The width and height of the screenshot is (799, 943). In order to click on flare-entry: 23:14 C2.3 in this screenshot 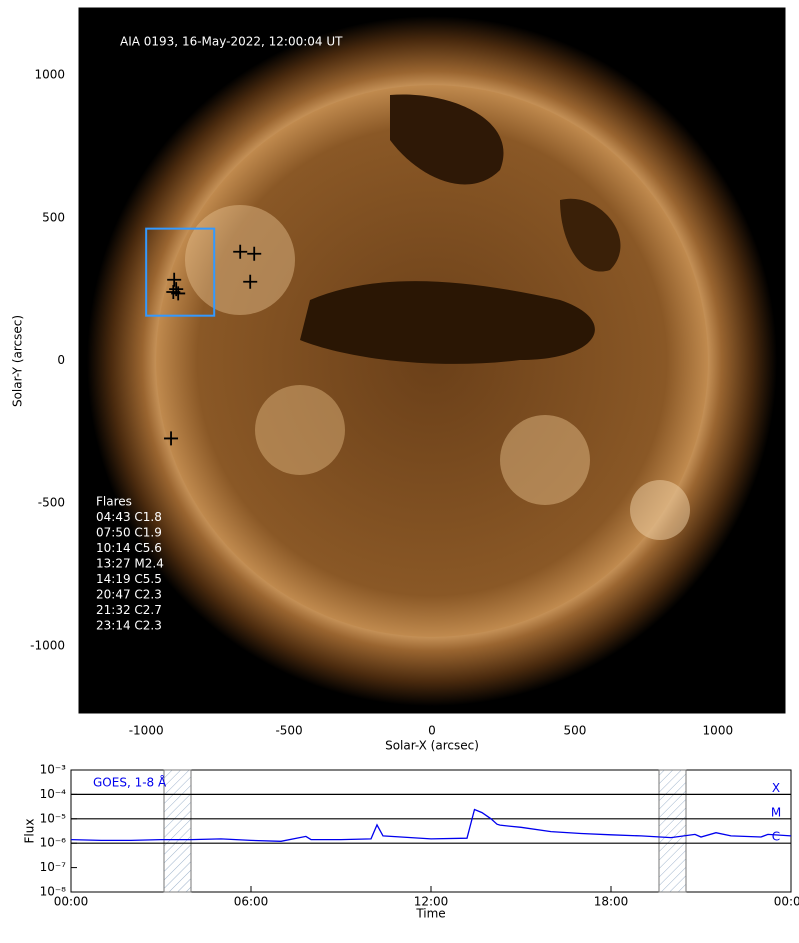, I will do `click(129, 626)`.